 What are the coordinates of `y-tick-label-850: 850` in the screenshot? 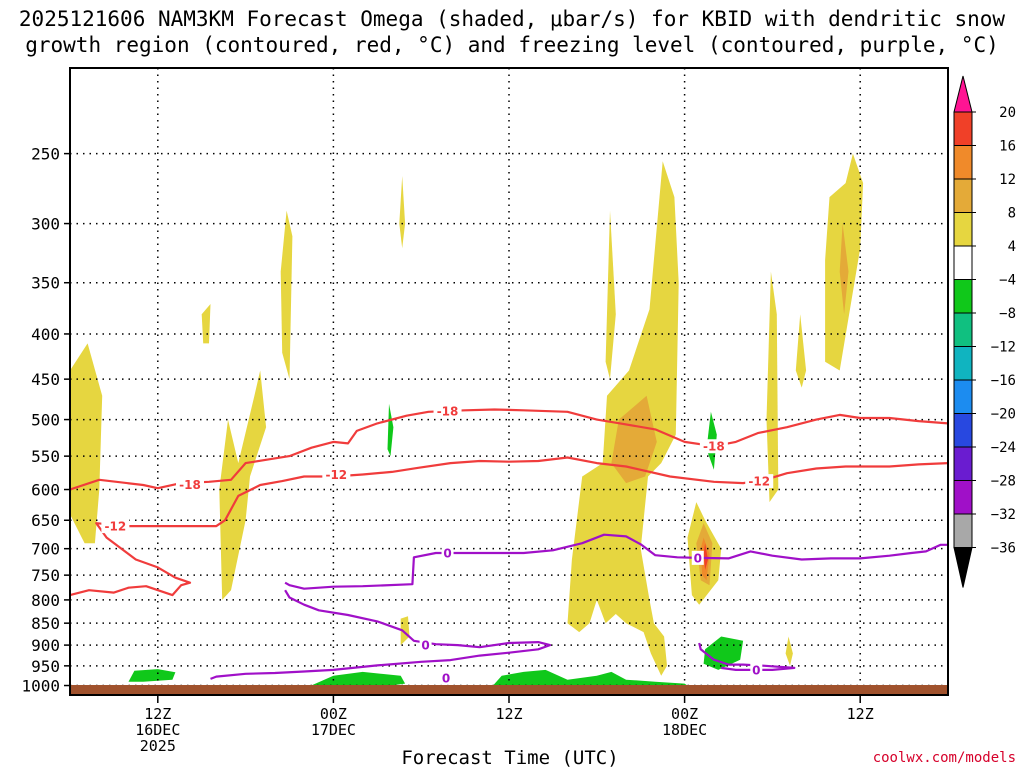 It's located at (45, 623).